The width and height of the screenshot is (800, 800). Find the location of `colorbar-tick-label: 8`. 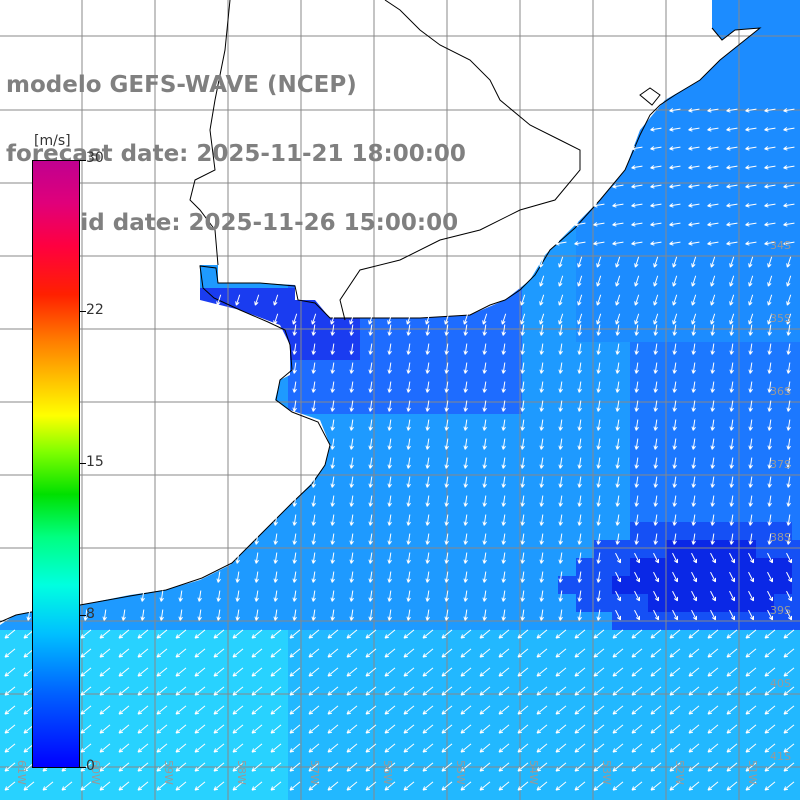

colorbar-tick-label: 8 is located at coordinates (90, 614).